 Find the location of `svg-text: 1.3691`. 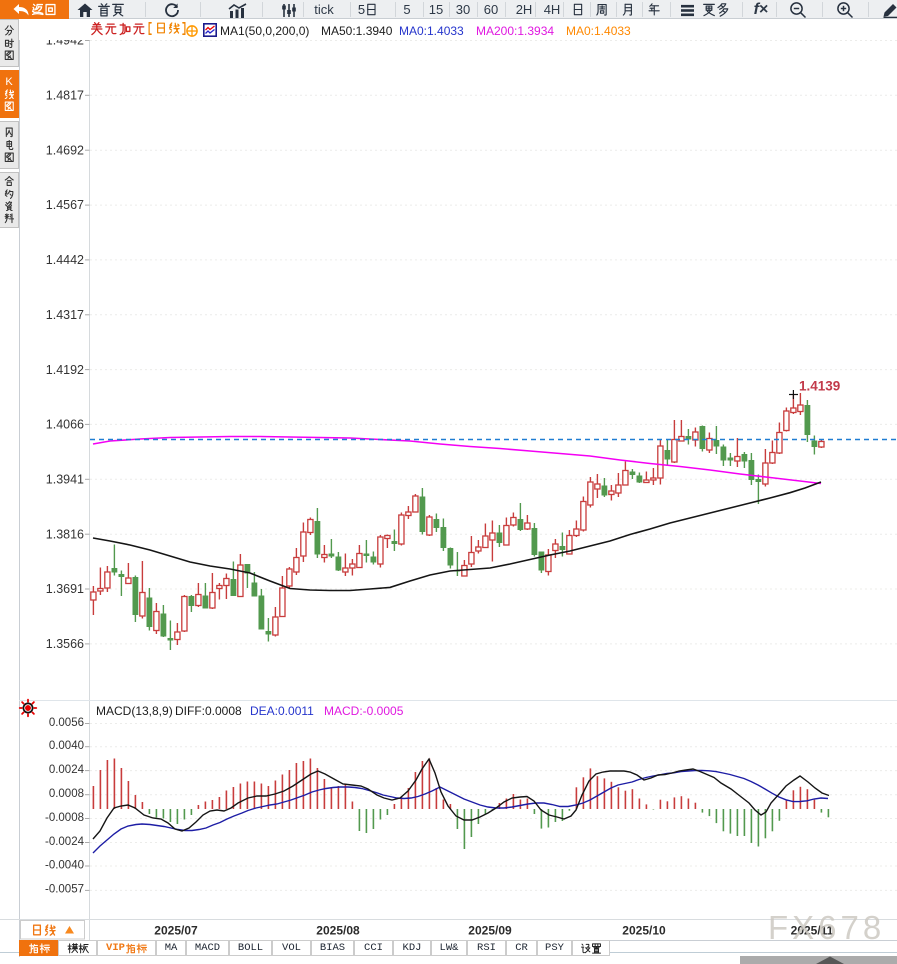

svg-text: 1.3691 is located at coordinates (65, 589).